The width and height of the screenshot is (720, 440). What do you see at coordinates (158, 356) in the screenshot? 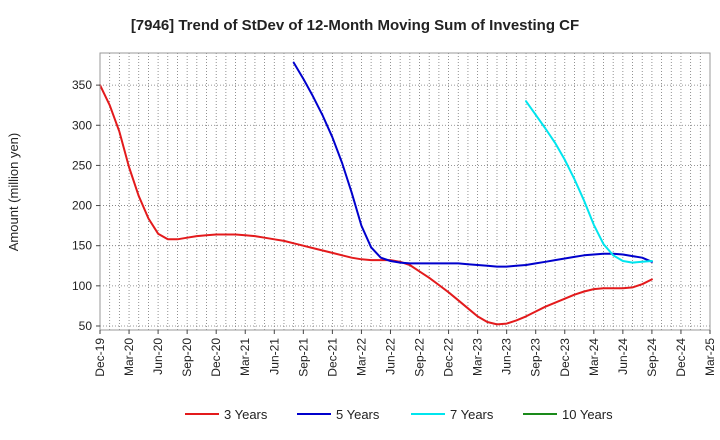
I see `x-tick-label: Jun-20` at bounding box center [158, 356].